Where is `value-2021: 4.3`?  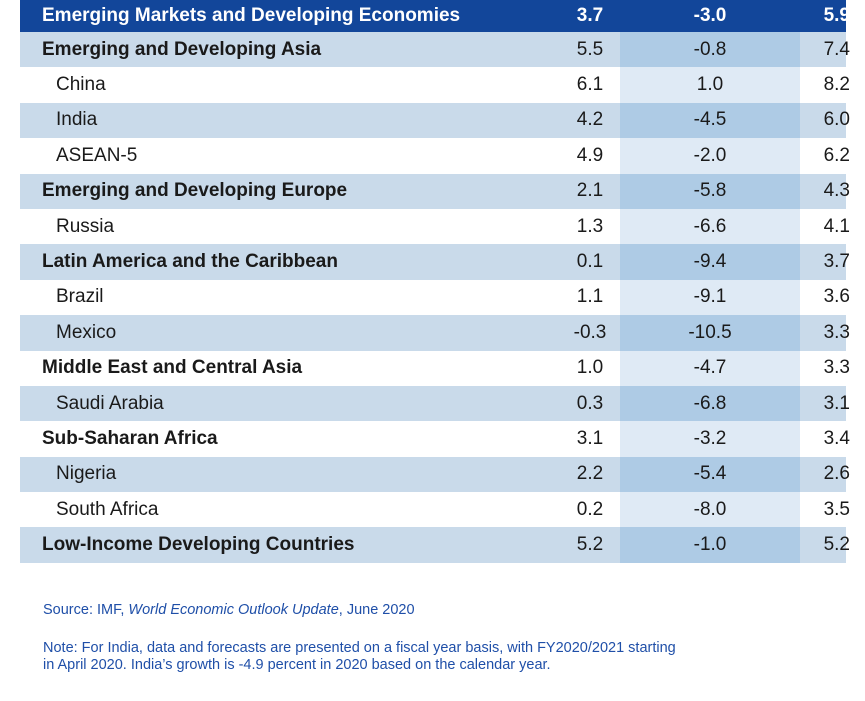
value-2021: 4.3 is located at coordinates (836, 191).